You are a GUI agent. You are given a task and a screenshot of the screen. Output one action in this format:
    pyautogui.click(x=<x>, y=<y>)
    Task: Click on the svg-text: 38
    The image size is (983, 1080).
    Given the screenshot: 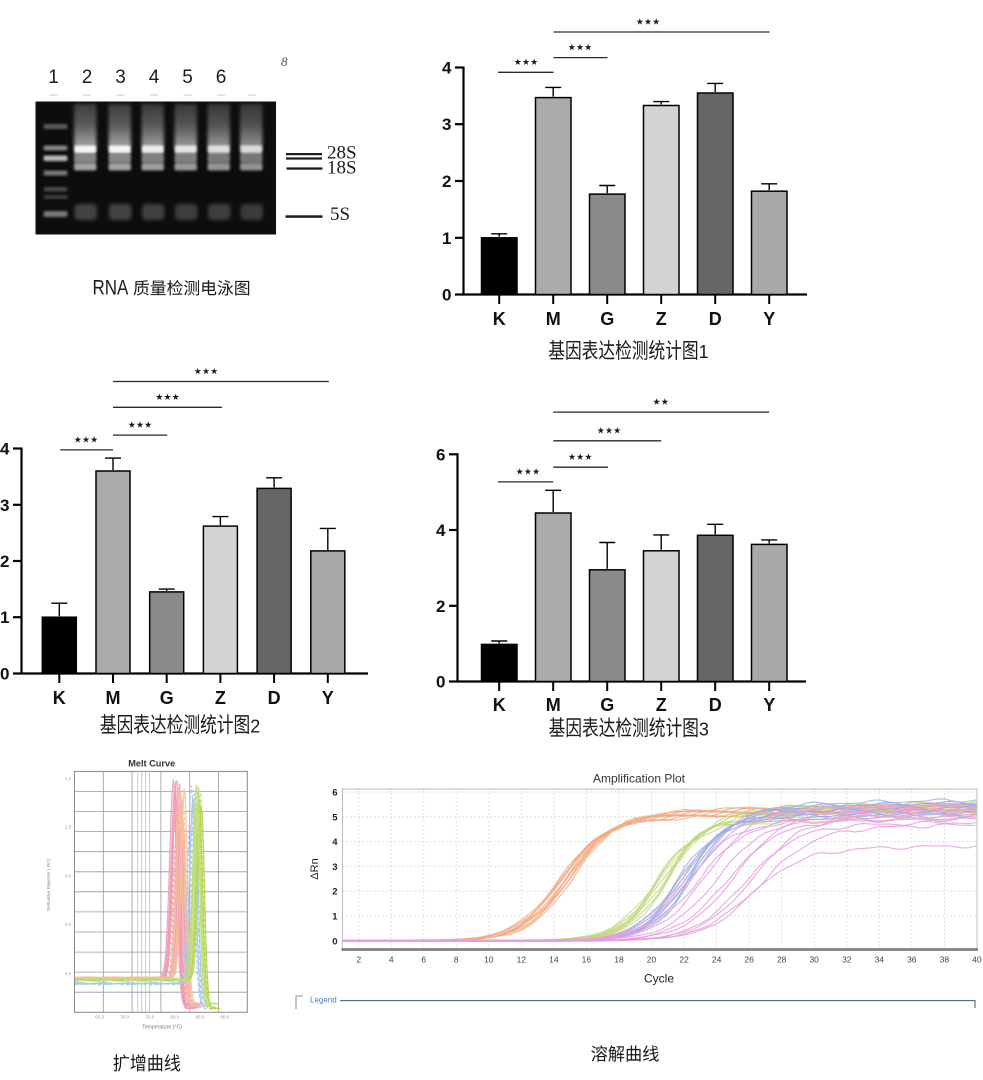 What is the action you would take?
    pyautogui.click(x=945, y=960)
    